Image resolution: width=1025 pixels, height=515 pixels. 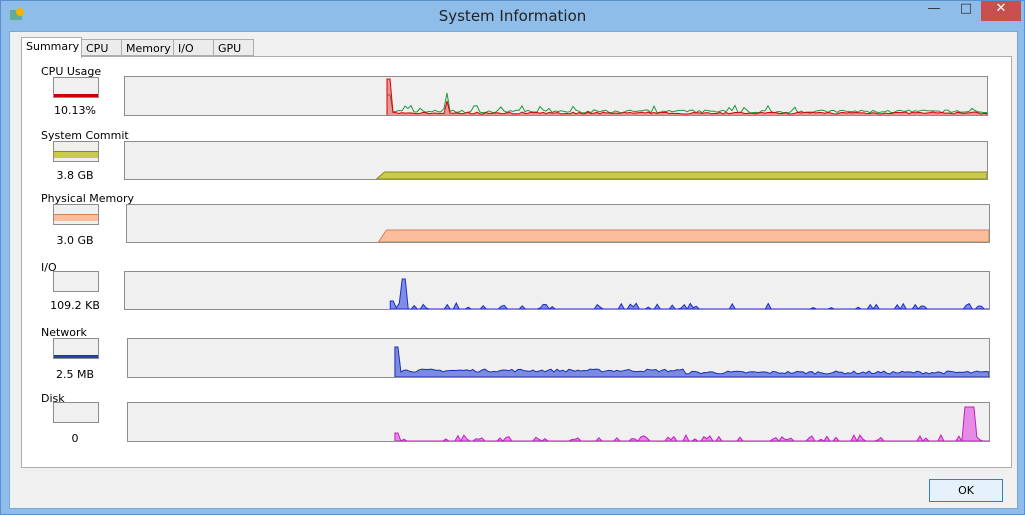 What do you see at coordinates (1001, 11) in the screenshot?
I see `close-button: ✕` at bounding box center [1001, 11].